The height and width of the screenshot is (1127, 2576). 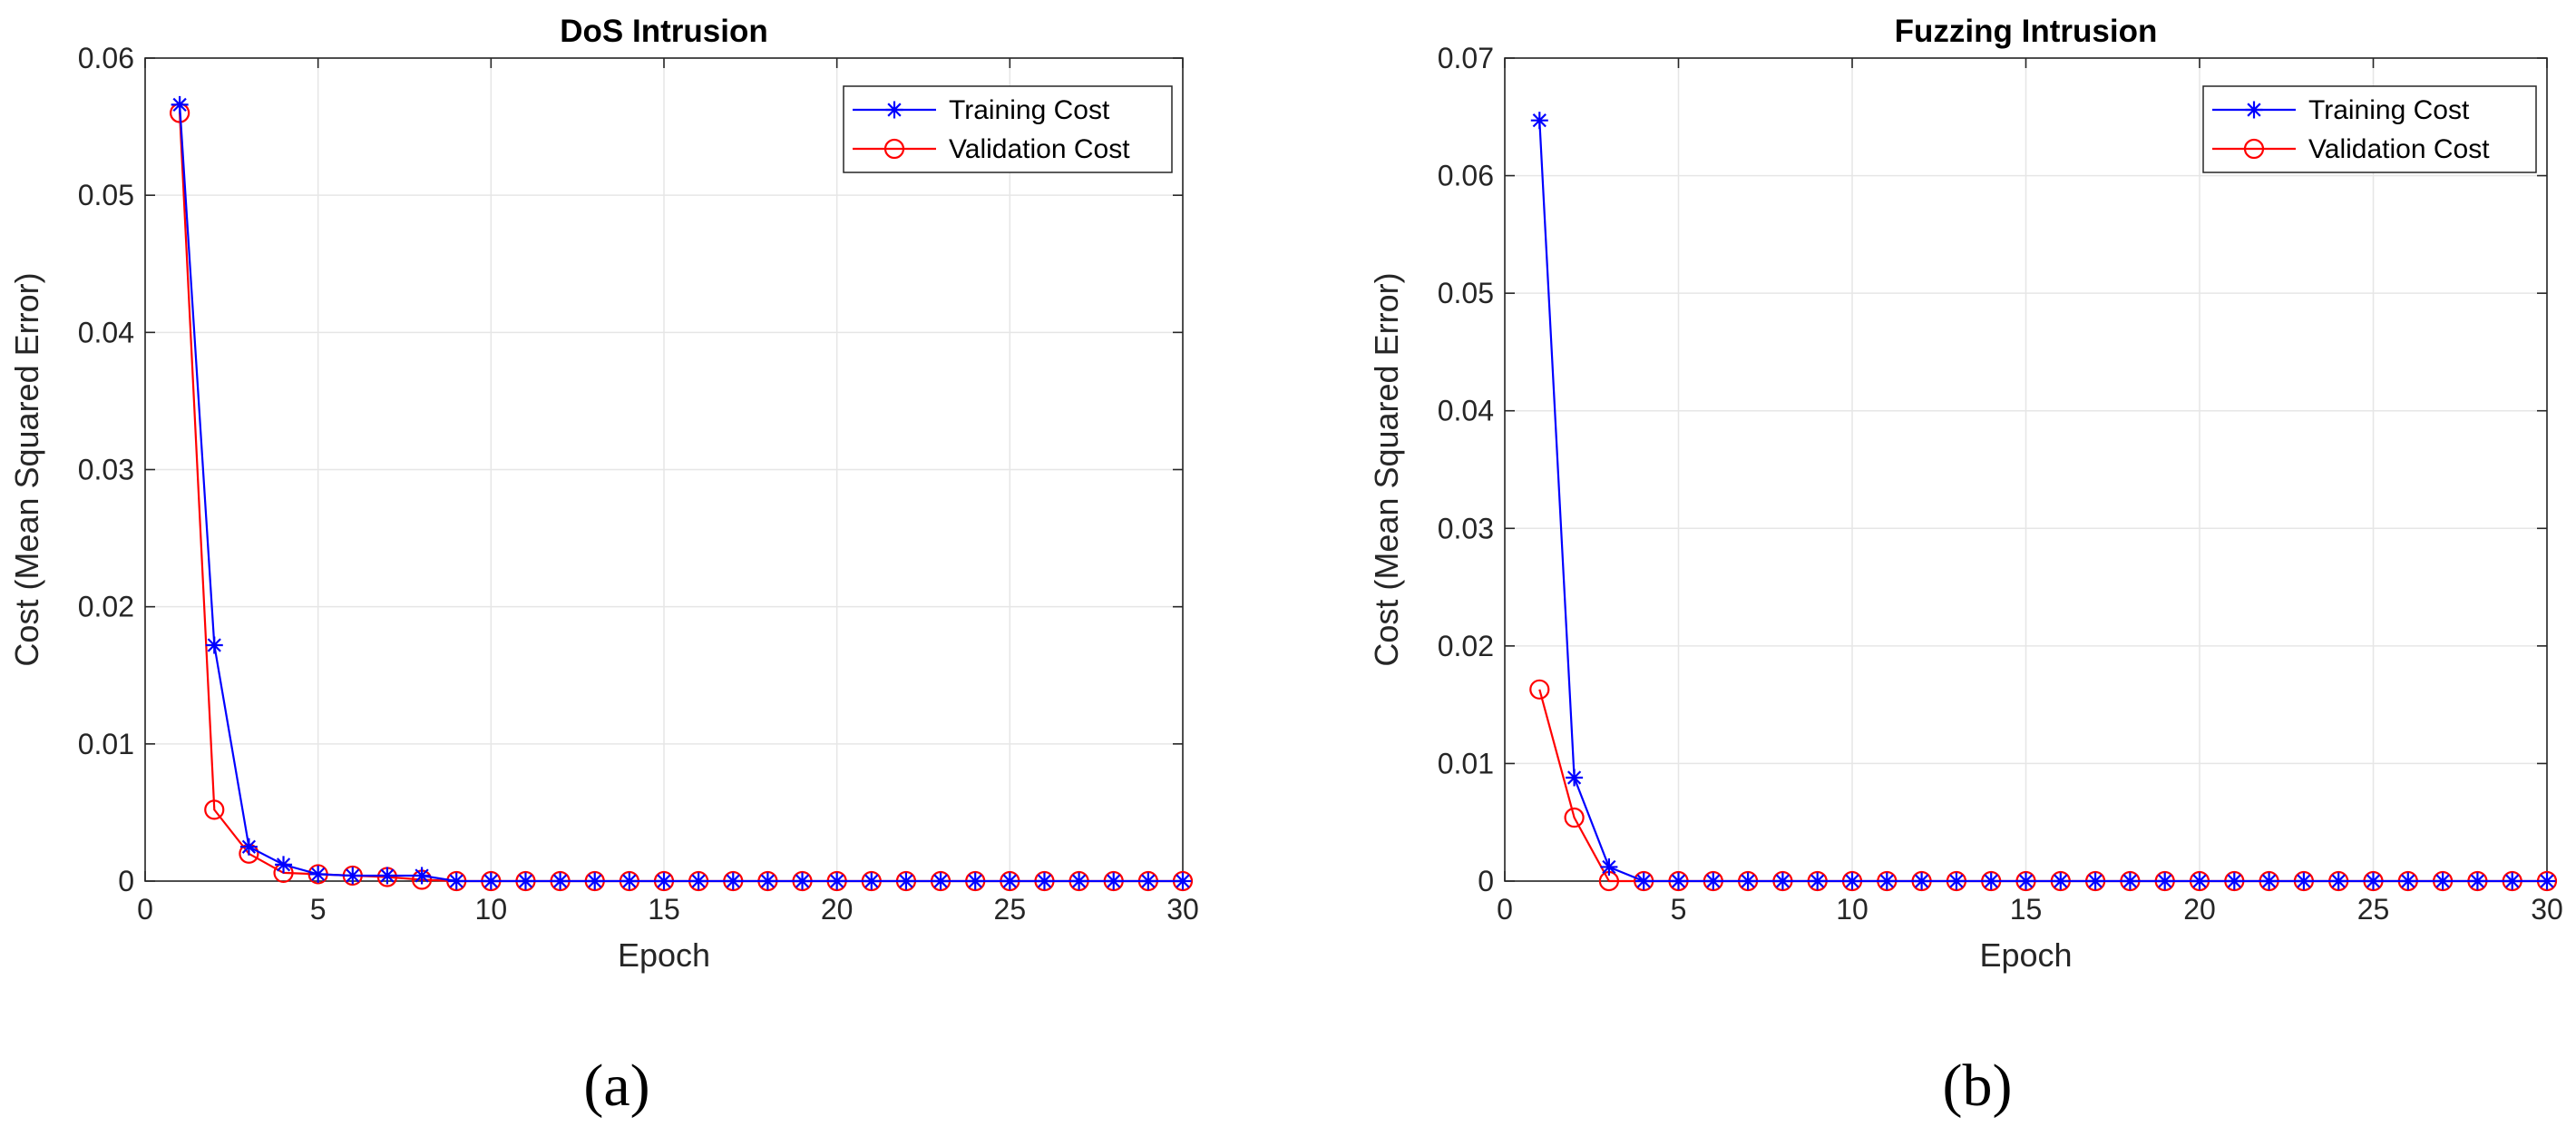 I want to click on y-tick-label: 0.07, so click(x=1466, y=58).